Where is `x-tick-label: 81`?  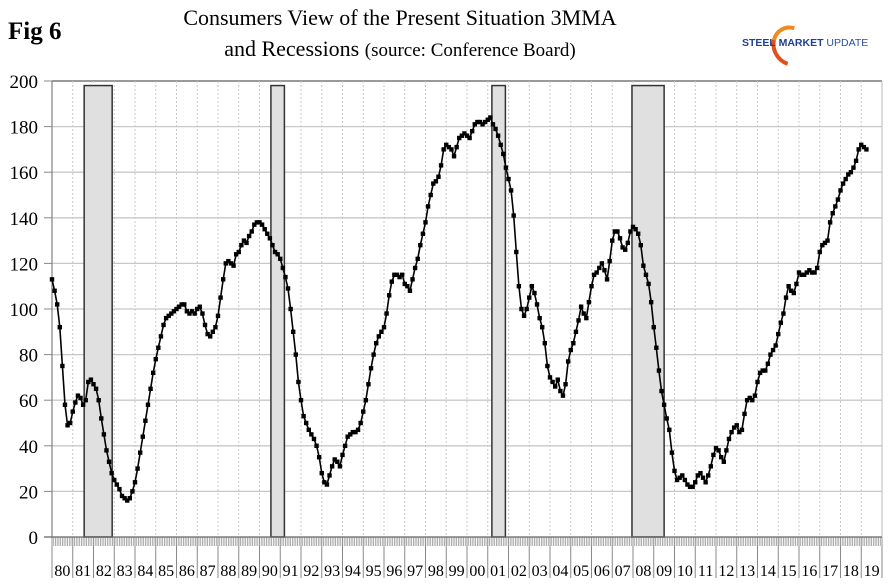
x-tick-label: 81 is located at coordinates (83, 571).